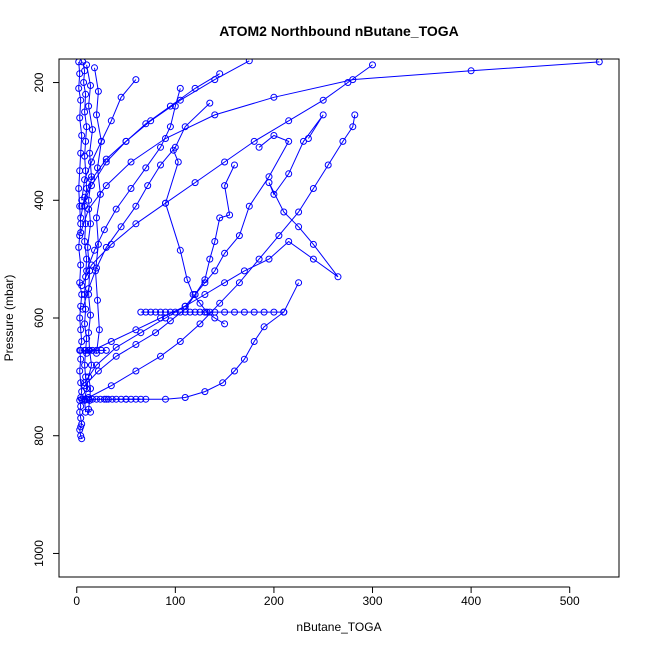 The width and height of the screenshot is (650, 650). What do you see at coordinates (471, 601) in the screenshot?
I see `x-tick-label: 400` at bounding box center [471, 601].